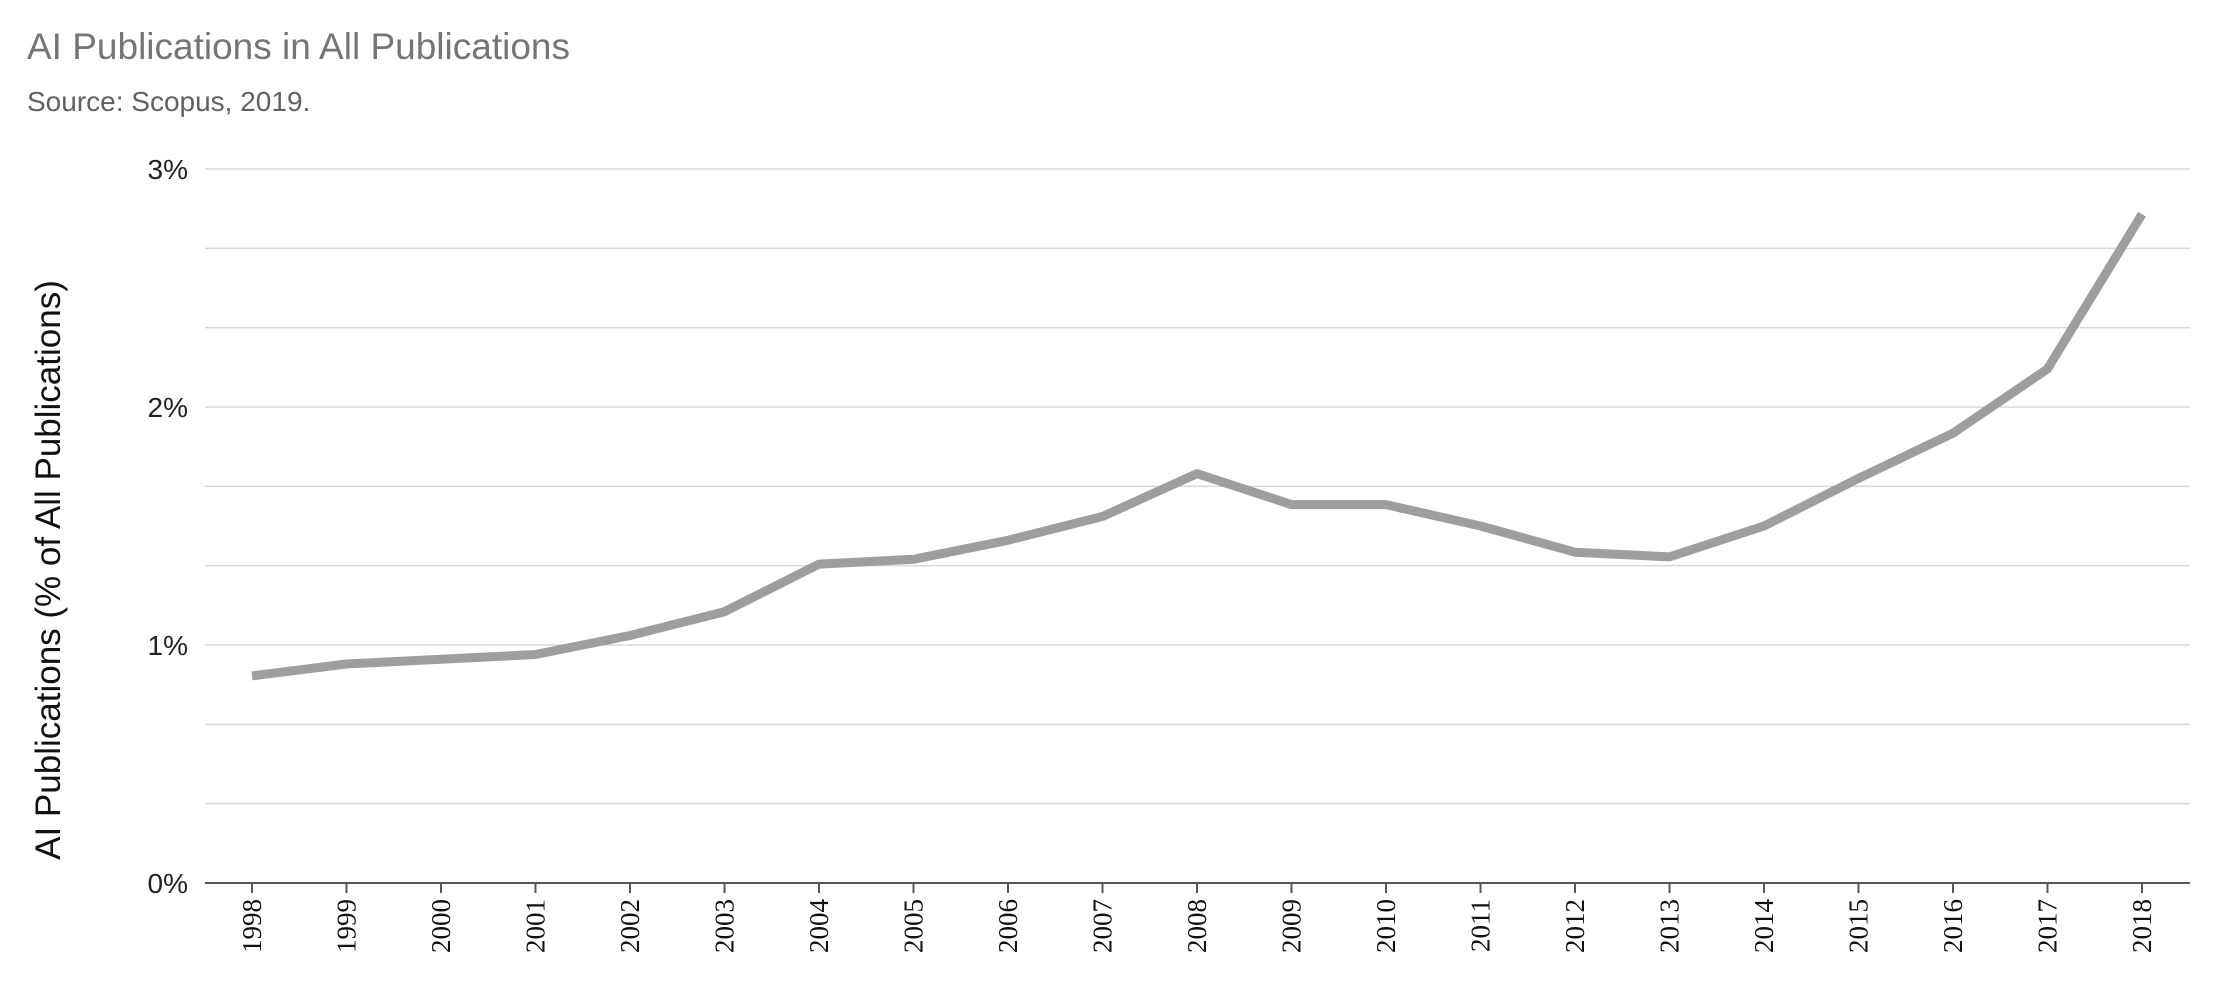 The height and width of the screenshot is (1002, 2238). Describe the element at coordinates (1764, 926) in the screenshot. I see `x-tick-label: 2014` at that location.